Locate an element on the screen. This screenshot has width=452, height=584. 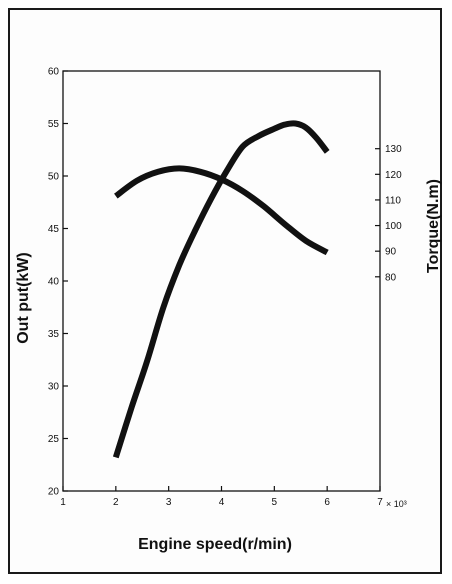
x-tick-label: 3 is located at coordinates (169, 502).